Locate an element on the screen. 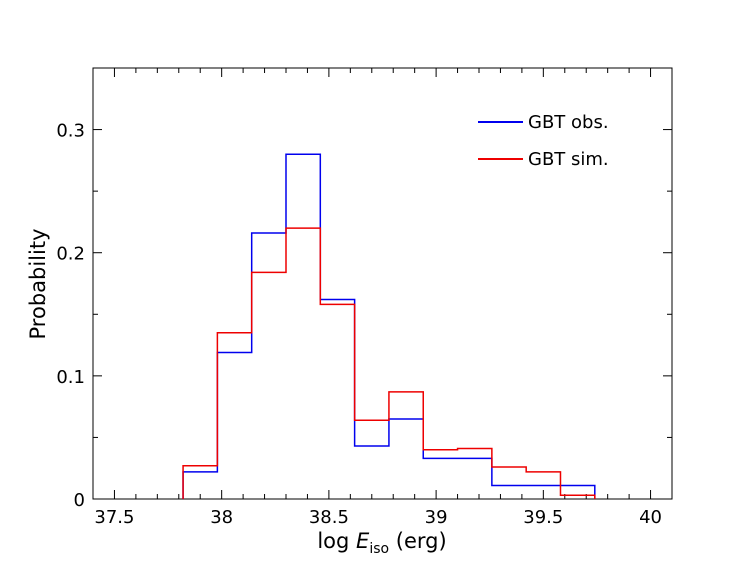 Image resolution: width=747 pixels, height=561 pixels. y-tick-label: 0.3 is located at coordinates (70, 131).